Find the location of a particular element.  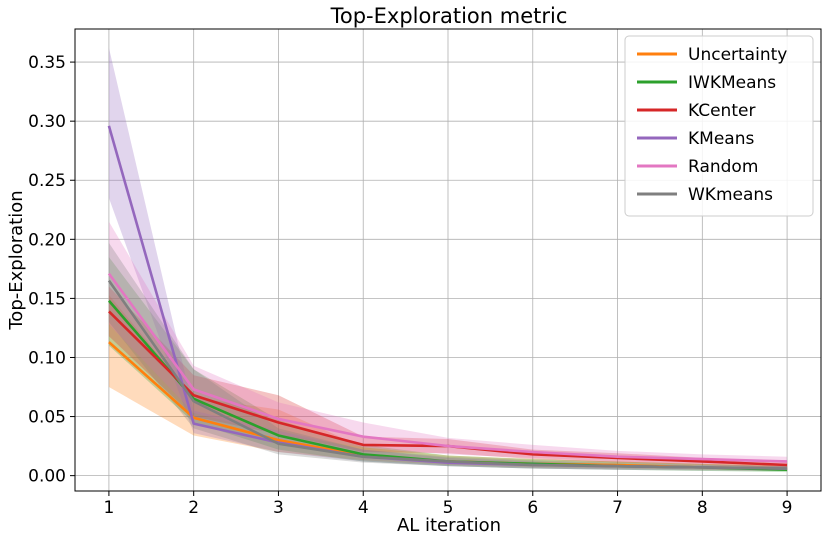

x-tick-label: 7 is located at coordinates (617, 508).